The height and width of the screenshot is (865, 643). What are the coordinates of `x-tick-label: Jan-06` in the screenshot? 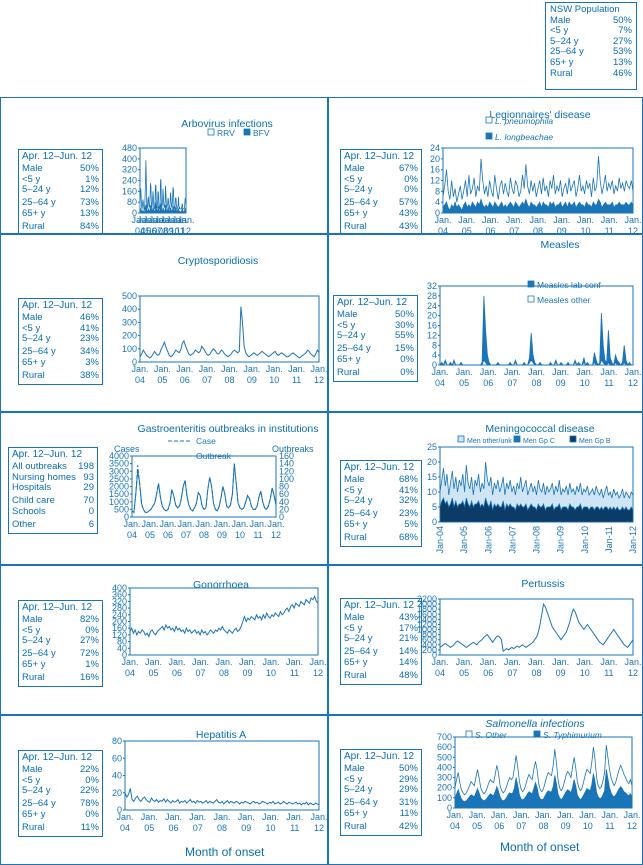 It's located at (488, 540).